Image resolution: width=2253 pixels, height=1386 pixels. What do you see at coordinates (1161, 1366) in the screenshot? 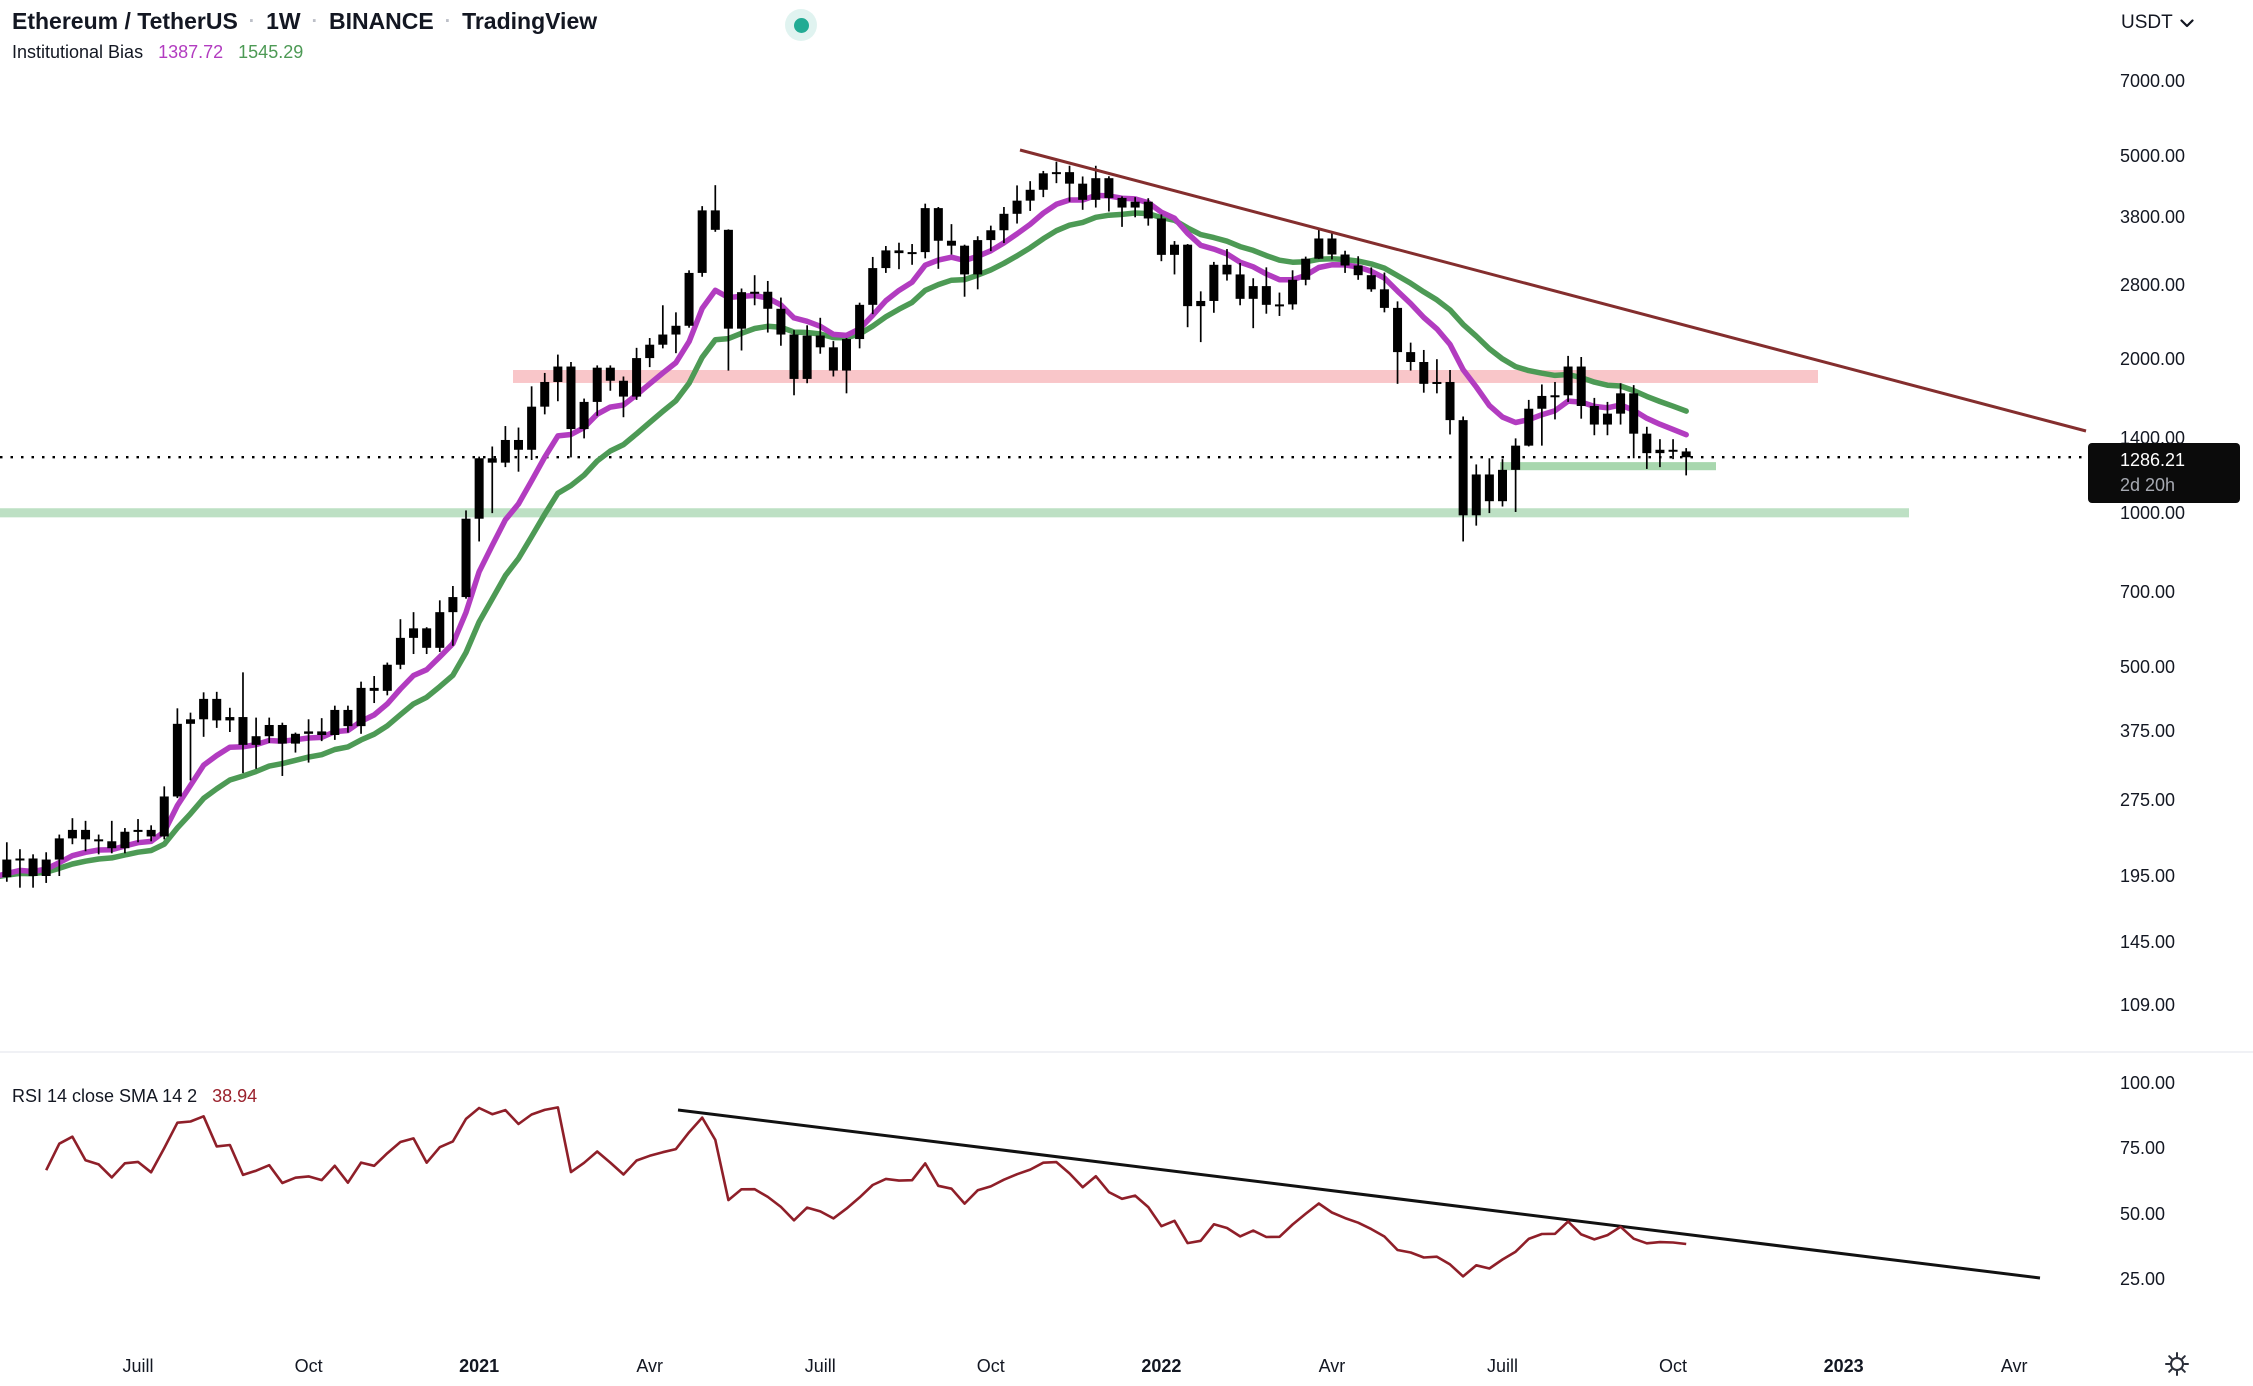
I see `time-axis-label: 2022` at bounding box center [1161, 1366].